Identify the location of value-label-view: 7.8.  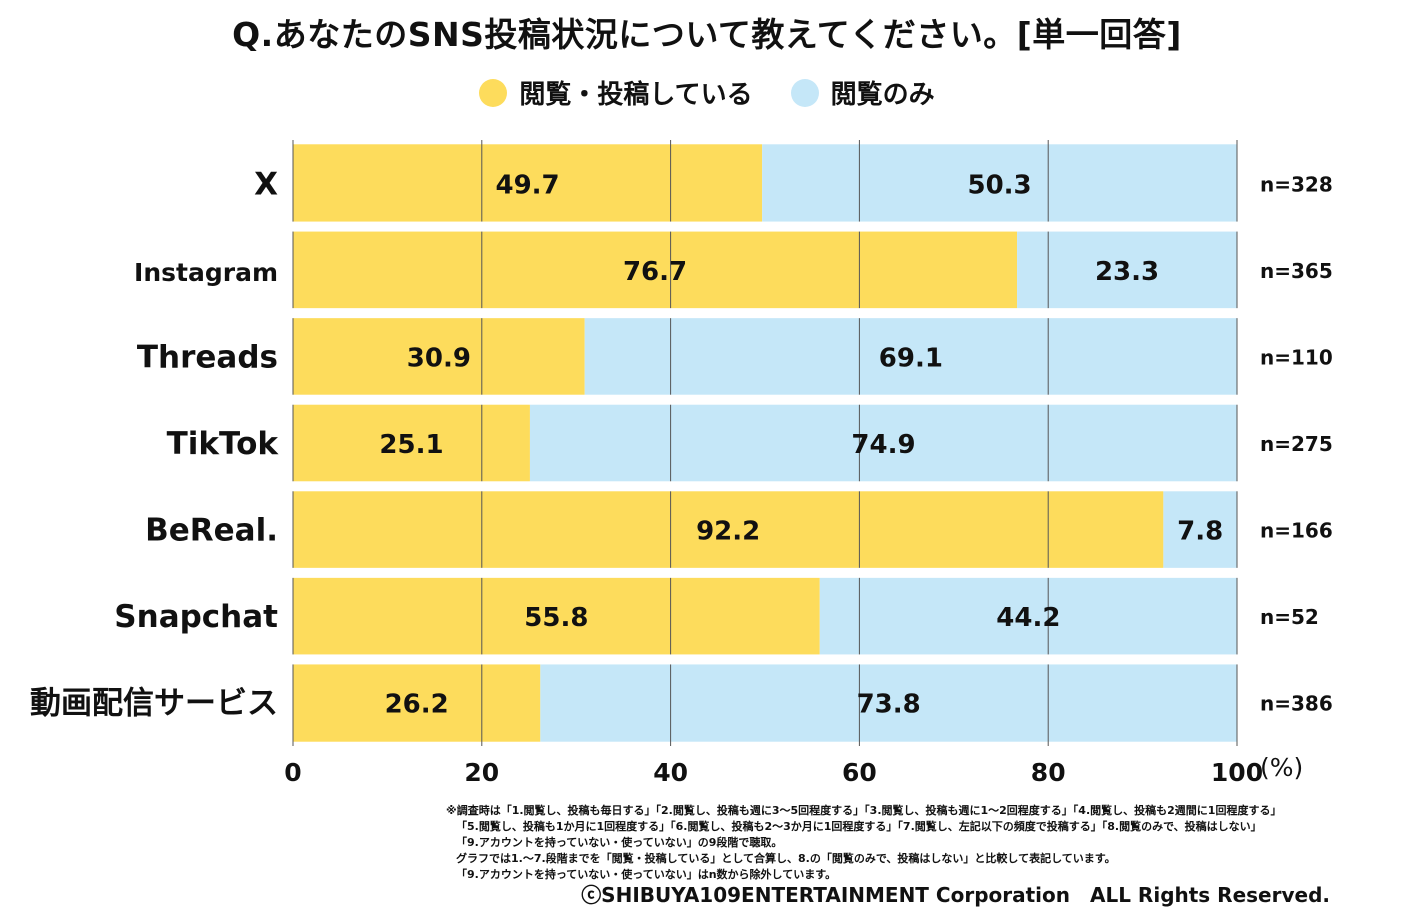
(1200, 532).